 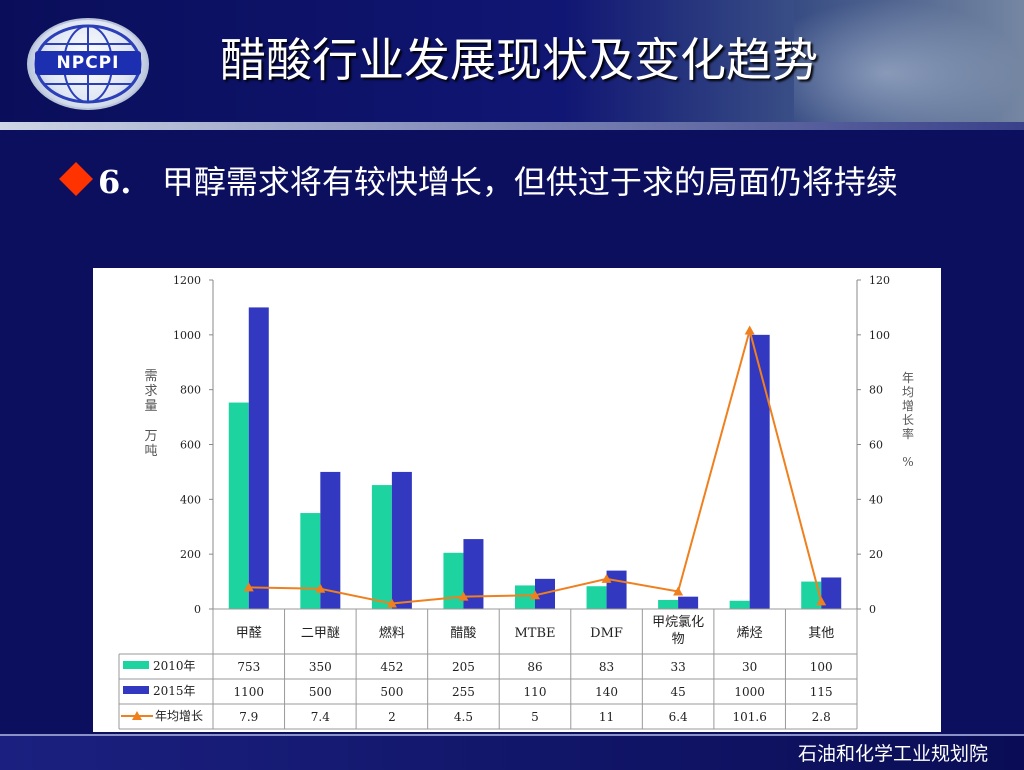 I want to click on footer-band, so click(x=512, y=752).